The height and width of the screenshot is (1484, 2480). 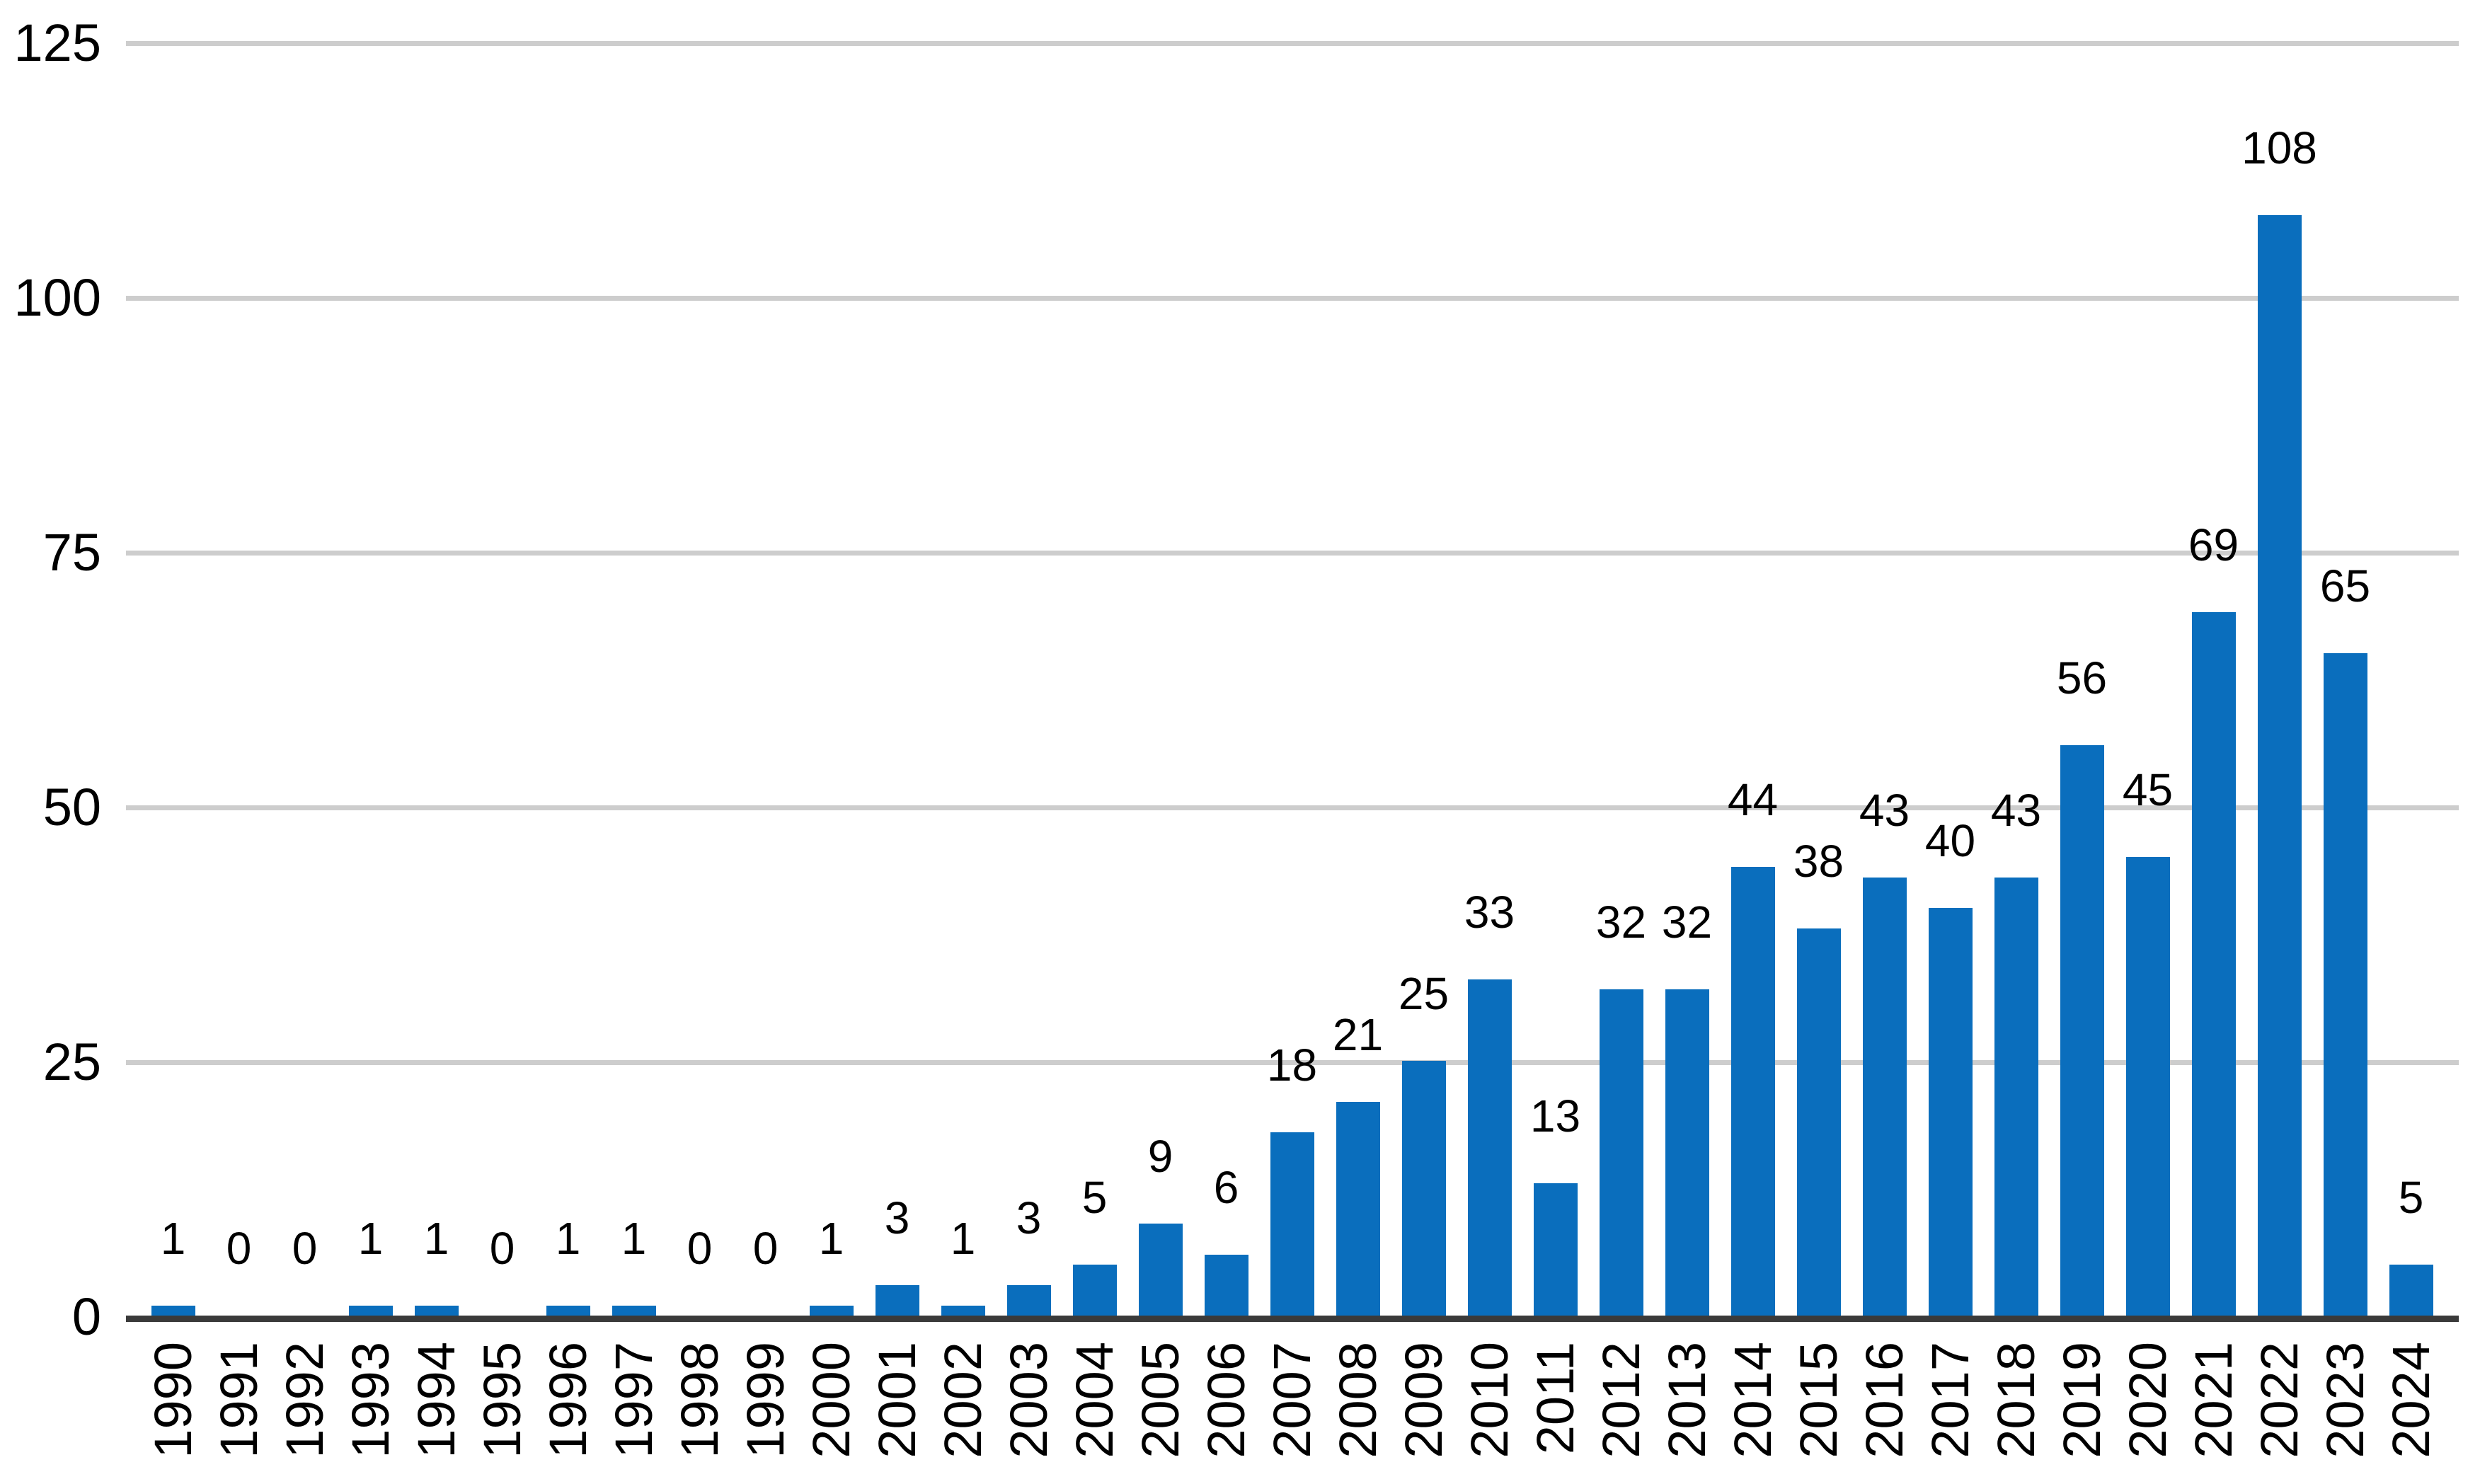 What do you see at coordinates (1160, 1157) in the screenshot?
I see `bar-value-label-2005: 9` at bounding box center [1160, 1157].